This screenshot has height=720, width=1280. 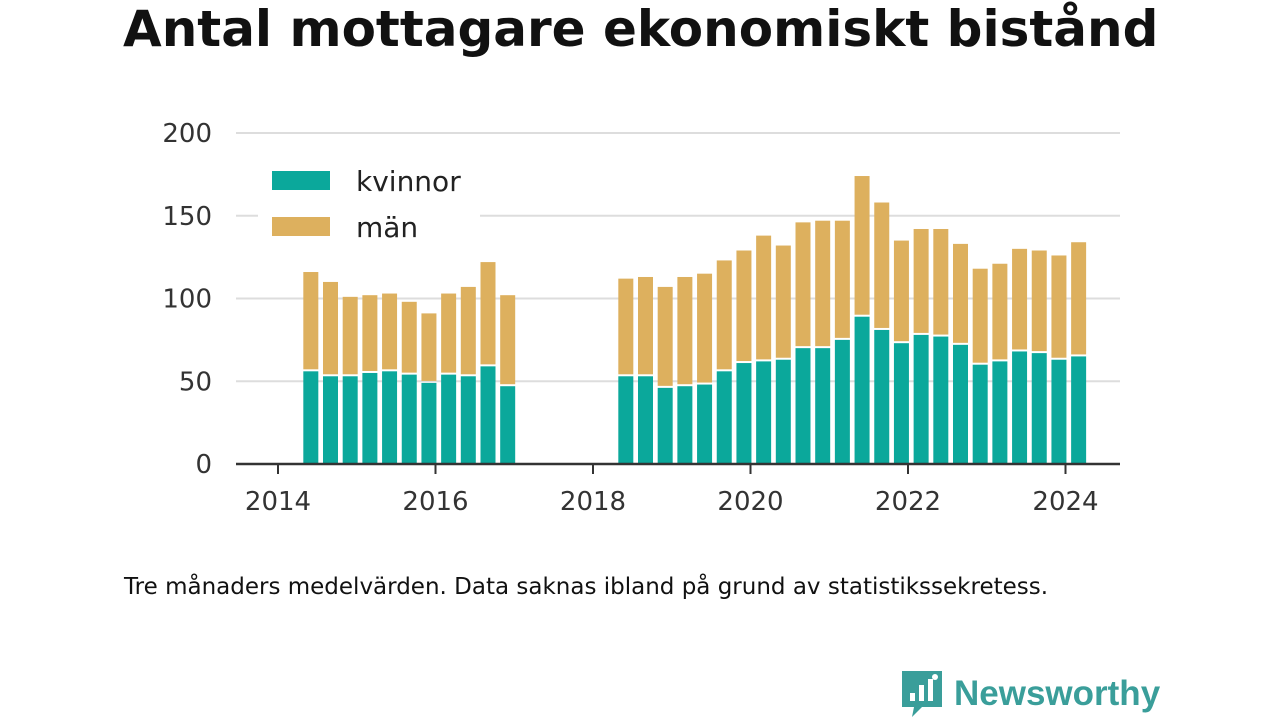 I want to click on x-tick-label-2022: 2022, so click(x=908, y=502).